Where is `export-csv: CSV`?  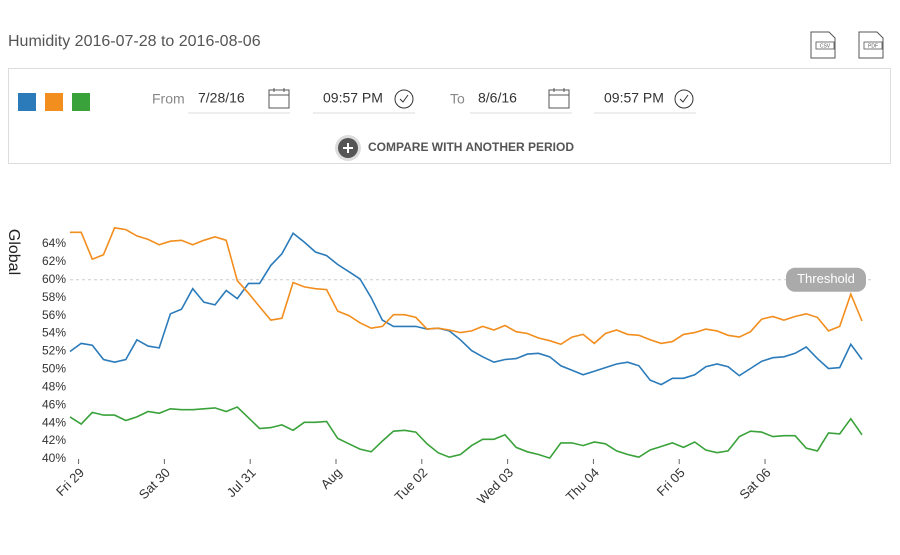 export-csv: CSV is located at coordinates (823, 45).